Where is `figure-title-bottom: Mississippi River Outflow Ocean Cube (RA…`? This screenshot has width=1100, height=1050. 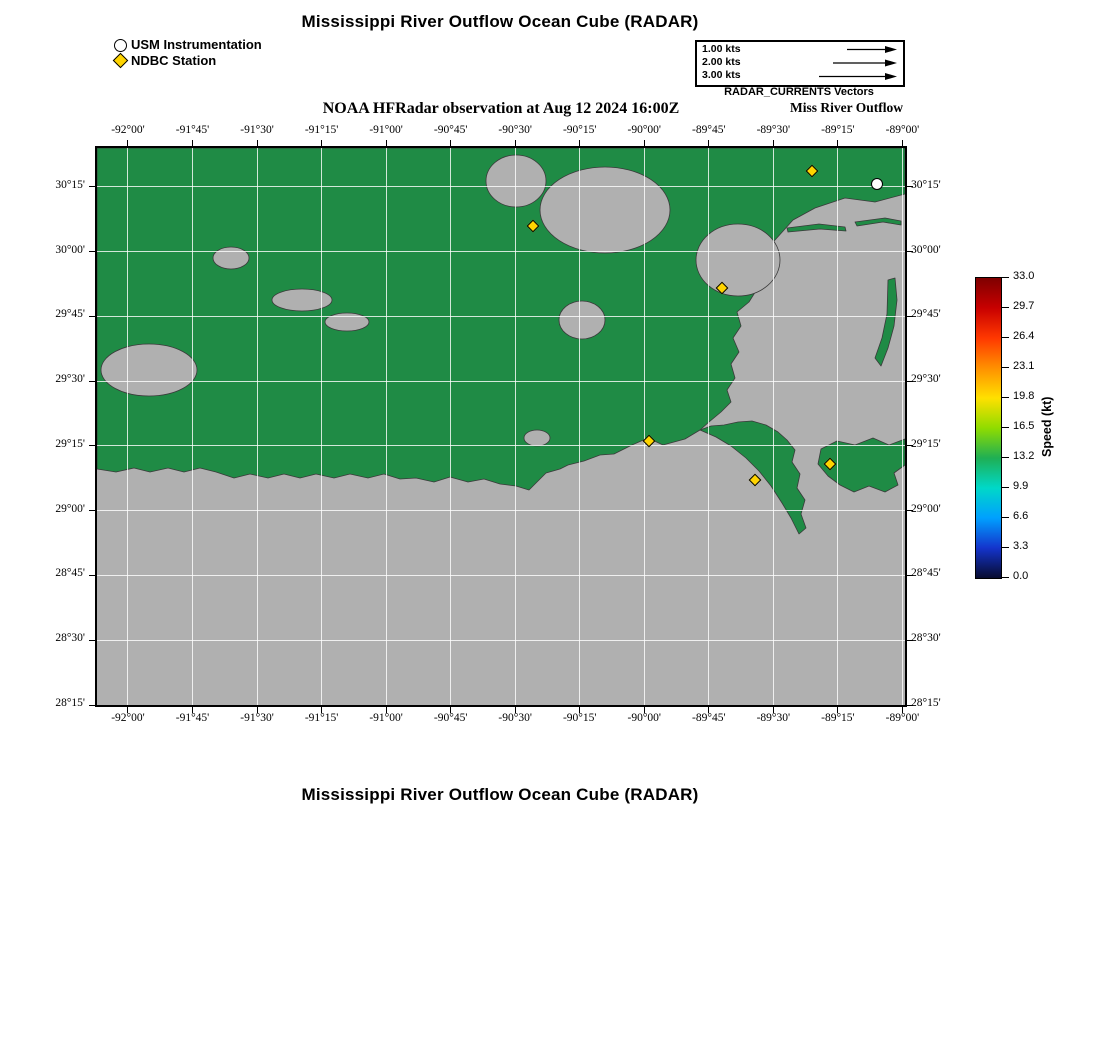 figure-title-bottom: Mississippi River Outflow Ocean Cube (RA… is located at coordinates (500, 794).